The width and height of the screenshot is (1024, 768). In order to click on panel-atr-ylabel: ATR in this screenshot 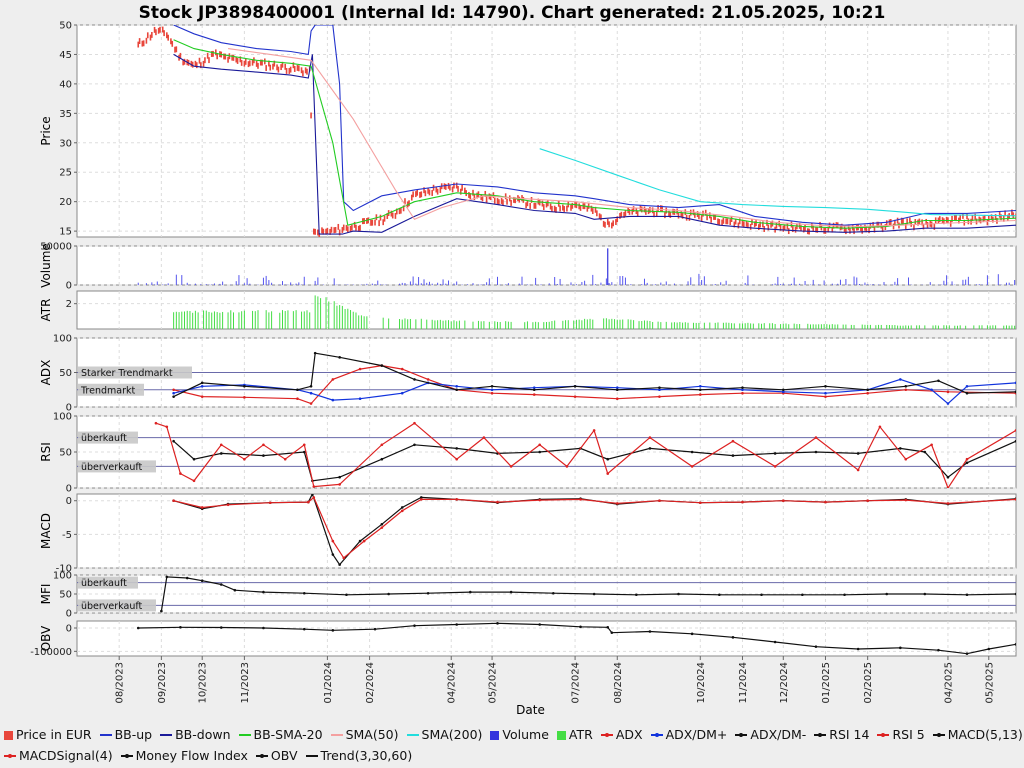, I will do `click(46, 310)`.